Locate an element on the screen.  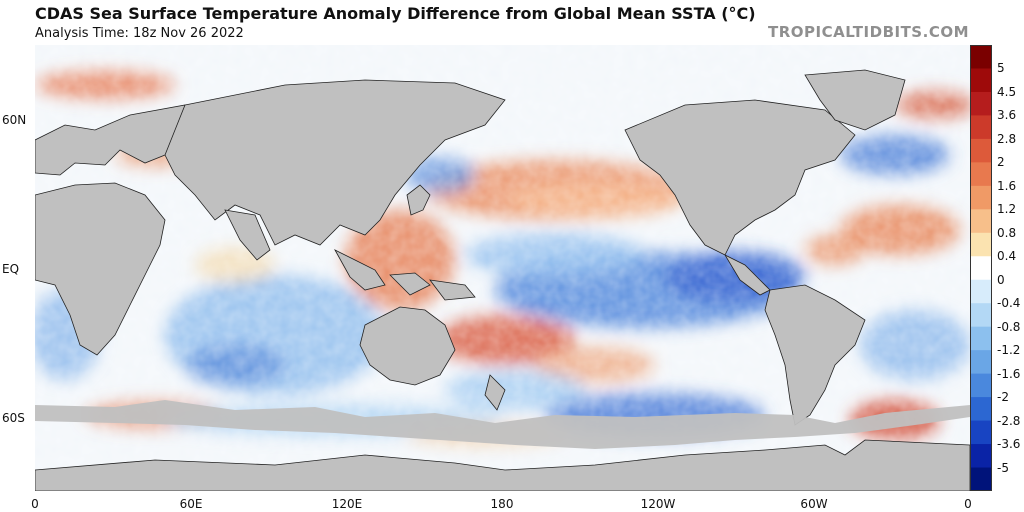
colorbar-tick-label: 5 is located at coordinates (1001, 68).